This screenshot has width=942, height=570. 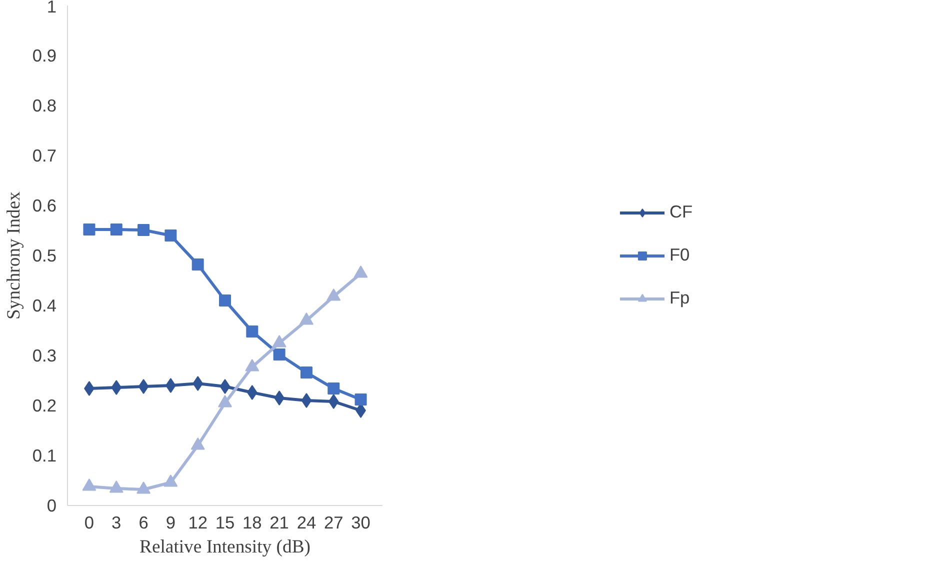 What do you see at coordinates (44, 456) in the screenshot?
I see `y-tick-label: 0.1` at bounding box center [44, 456].